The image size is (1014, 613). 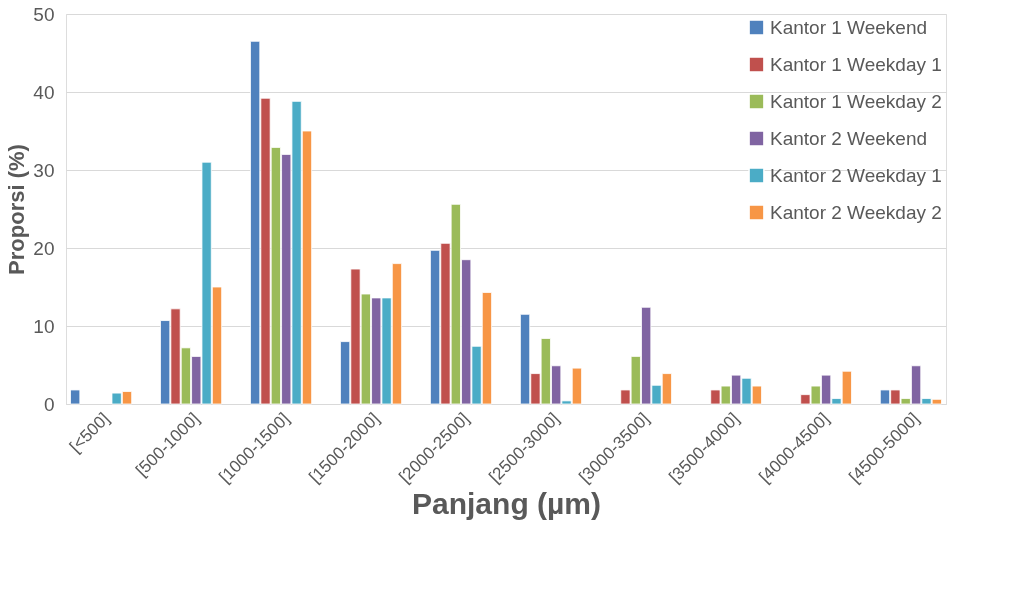 I want to click on legend-label: Kantor 2 Weekend, so click(x=849, y=138).